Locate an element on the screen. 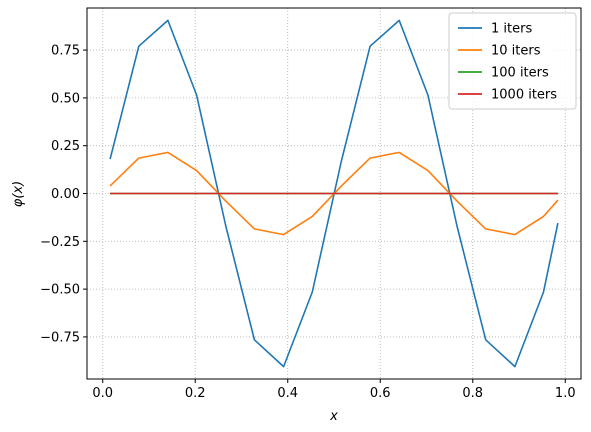  x-tick-label: 1.0 is located at coordinates (565, 393).